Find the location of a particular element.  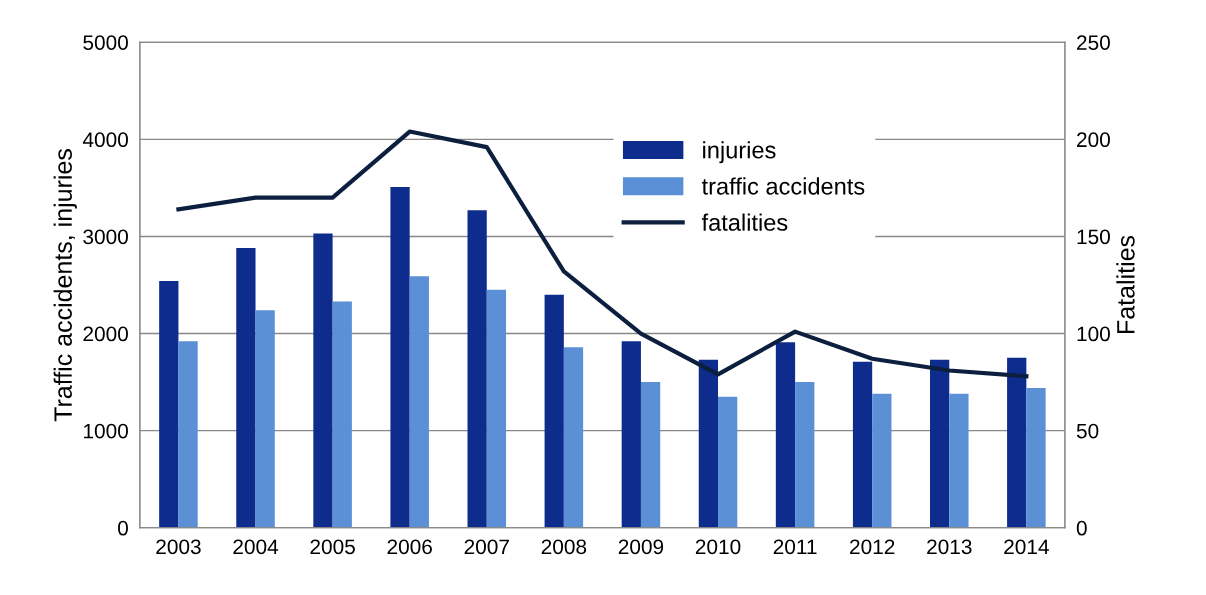

x-tick-label: 2003 is located at coordinates (178, 547).